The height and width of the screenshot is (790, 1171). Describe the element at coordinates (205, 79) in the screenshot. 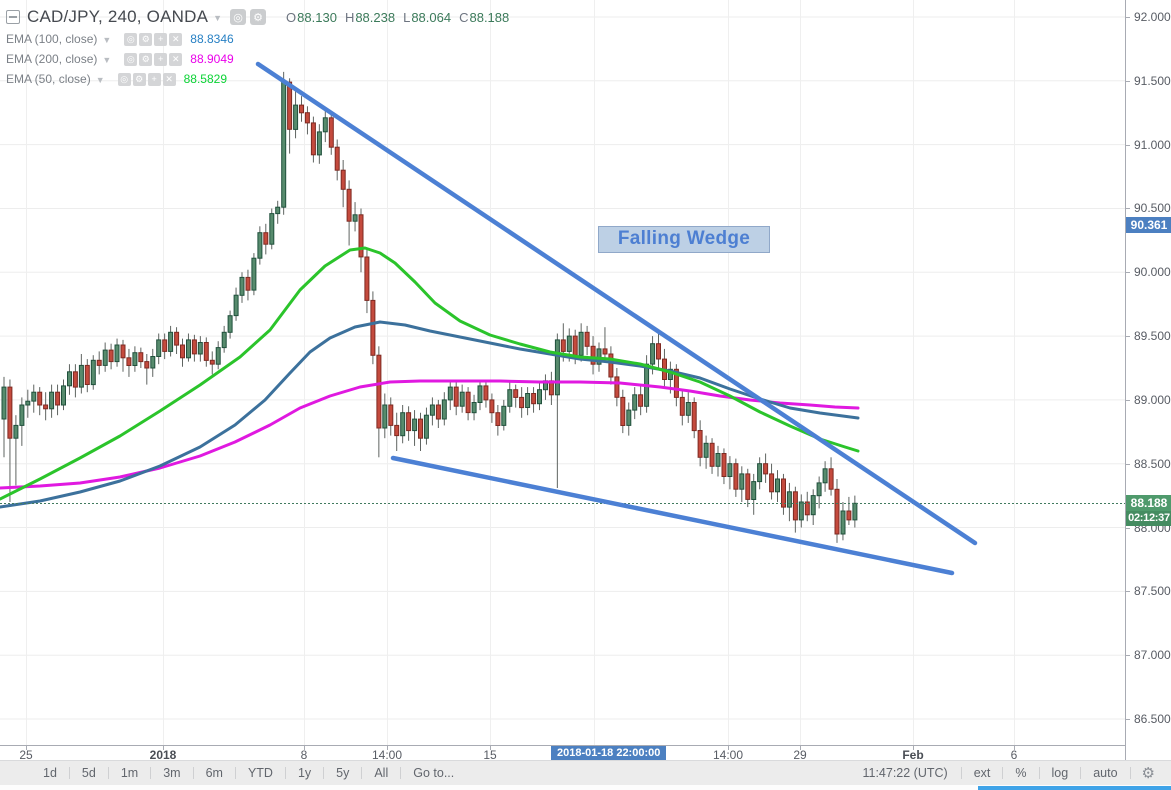

I see `indicator-value: 88.5829` at that location.